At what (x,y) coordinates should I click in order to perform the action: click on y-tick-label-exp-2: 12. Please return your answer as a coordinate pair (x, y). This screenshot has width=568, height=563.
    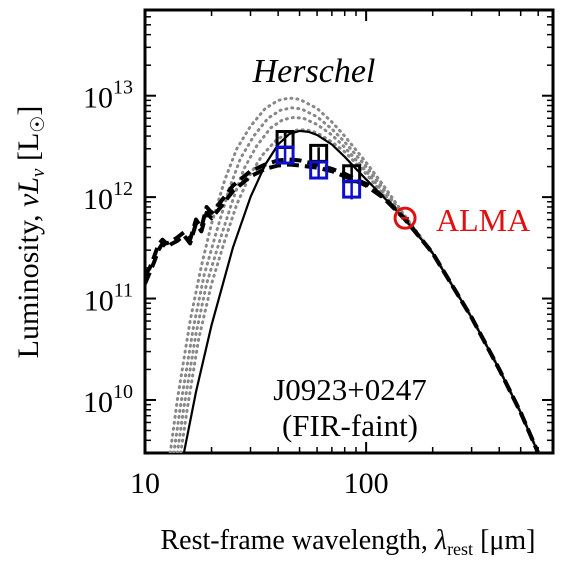
    Looking at the image, I should click on (123, 189).